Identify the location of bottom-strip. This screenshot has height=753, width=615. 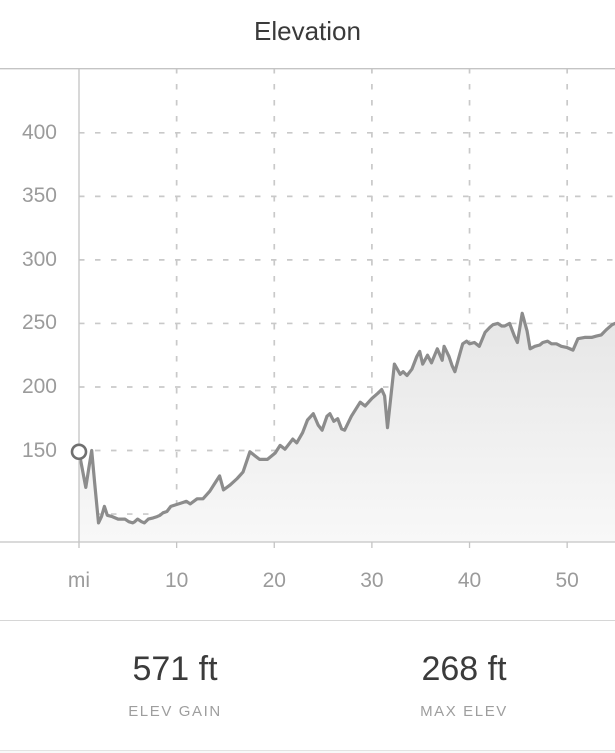
(307, 752).